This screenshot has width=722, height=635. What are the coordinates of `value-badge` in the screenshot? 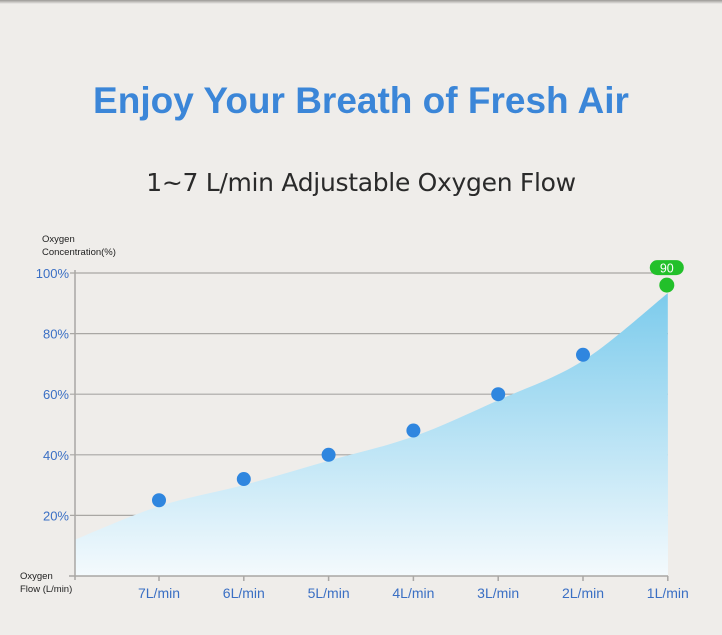 It's located at (666, 268).